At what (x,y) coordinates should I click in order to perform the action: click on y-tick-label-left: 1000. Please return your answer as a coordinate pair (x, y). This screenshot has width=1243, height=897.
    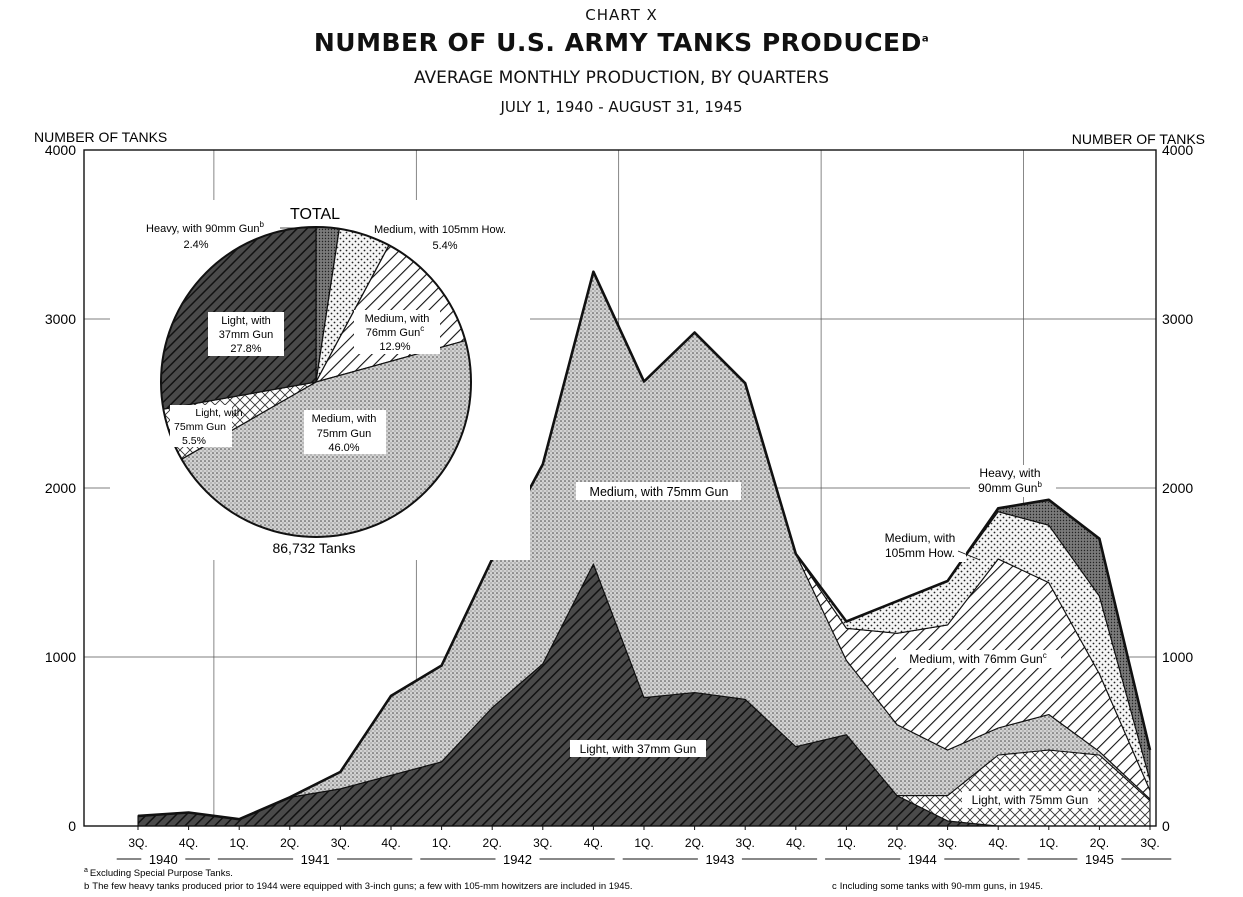
    Looking at the image, I should click on (60, 657).